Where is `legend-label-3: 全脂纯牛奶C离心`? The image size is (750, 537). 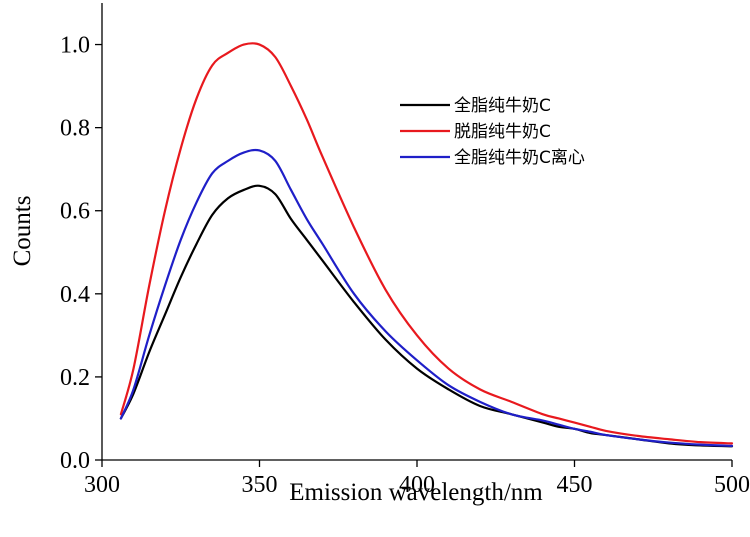
legend-label-3: 全脂纯牛奶C离心 is located at coordinates (519, 158).